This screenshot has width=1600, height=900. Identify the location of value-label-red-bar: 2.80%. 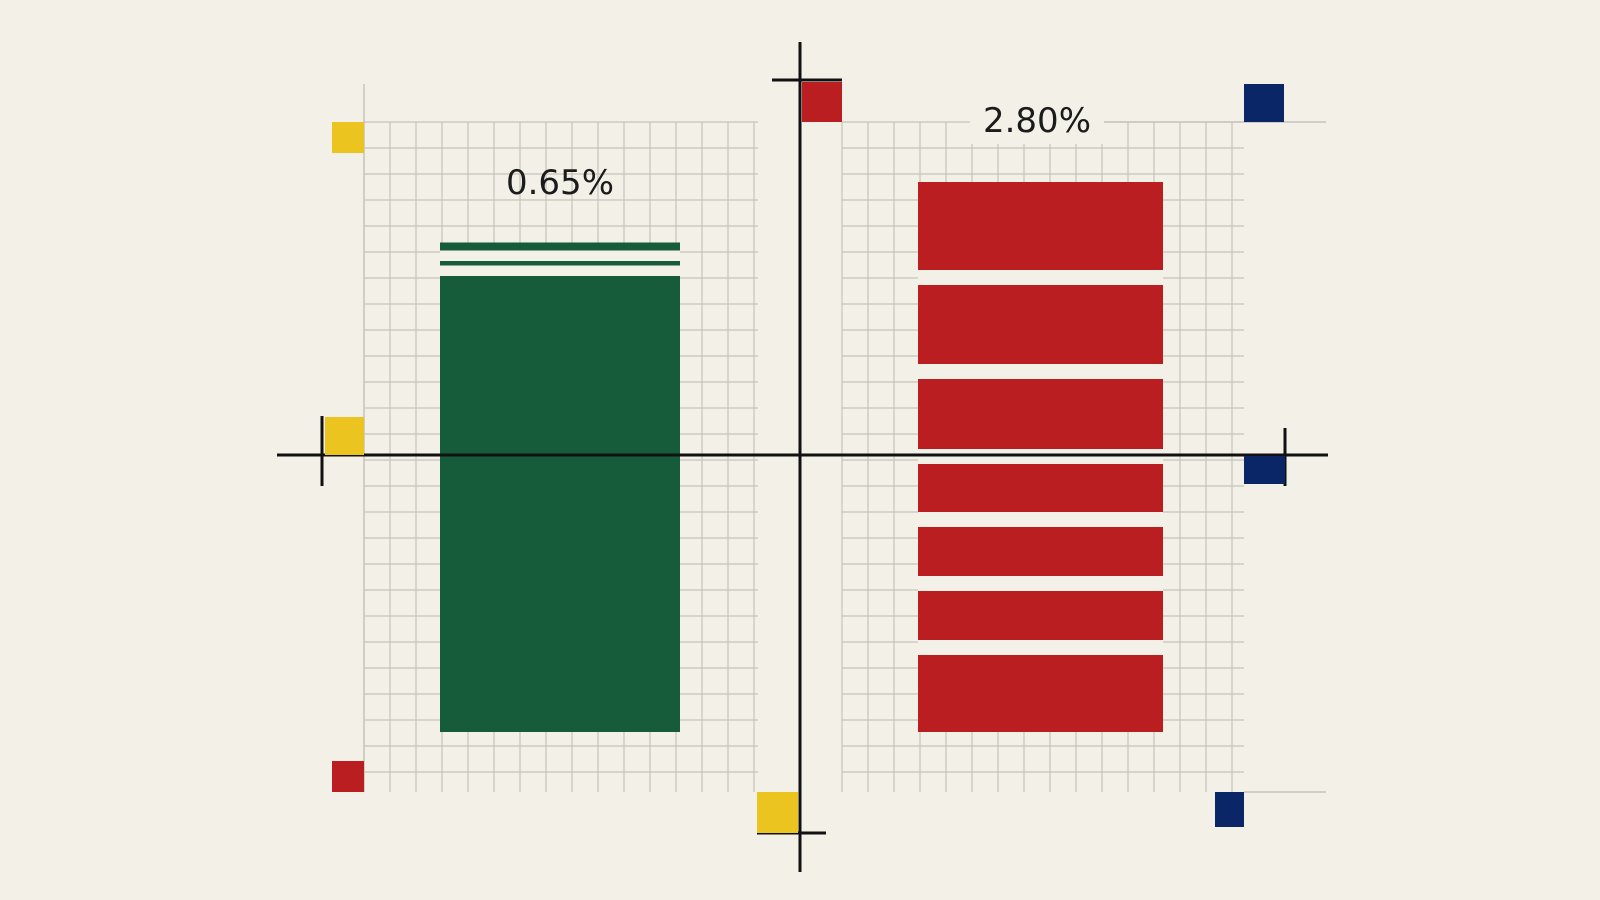
(1037, 121).